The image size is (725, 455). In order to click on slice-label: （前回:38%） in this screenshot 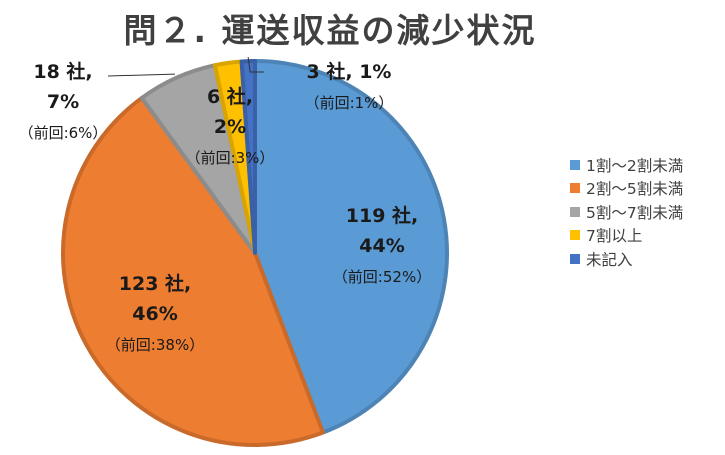, I will do `click(155, 345)`.